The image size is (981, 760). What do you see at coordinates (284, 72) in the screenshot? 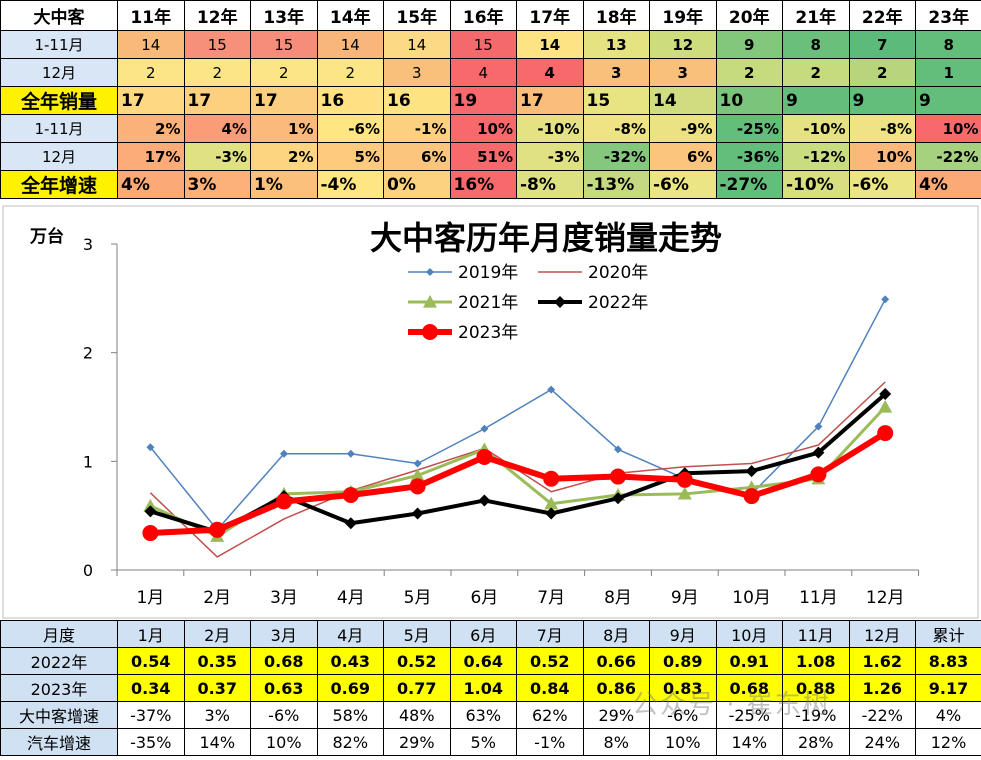
I see `summary-cell: 2` at bounding box center [284, 72].